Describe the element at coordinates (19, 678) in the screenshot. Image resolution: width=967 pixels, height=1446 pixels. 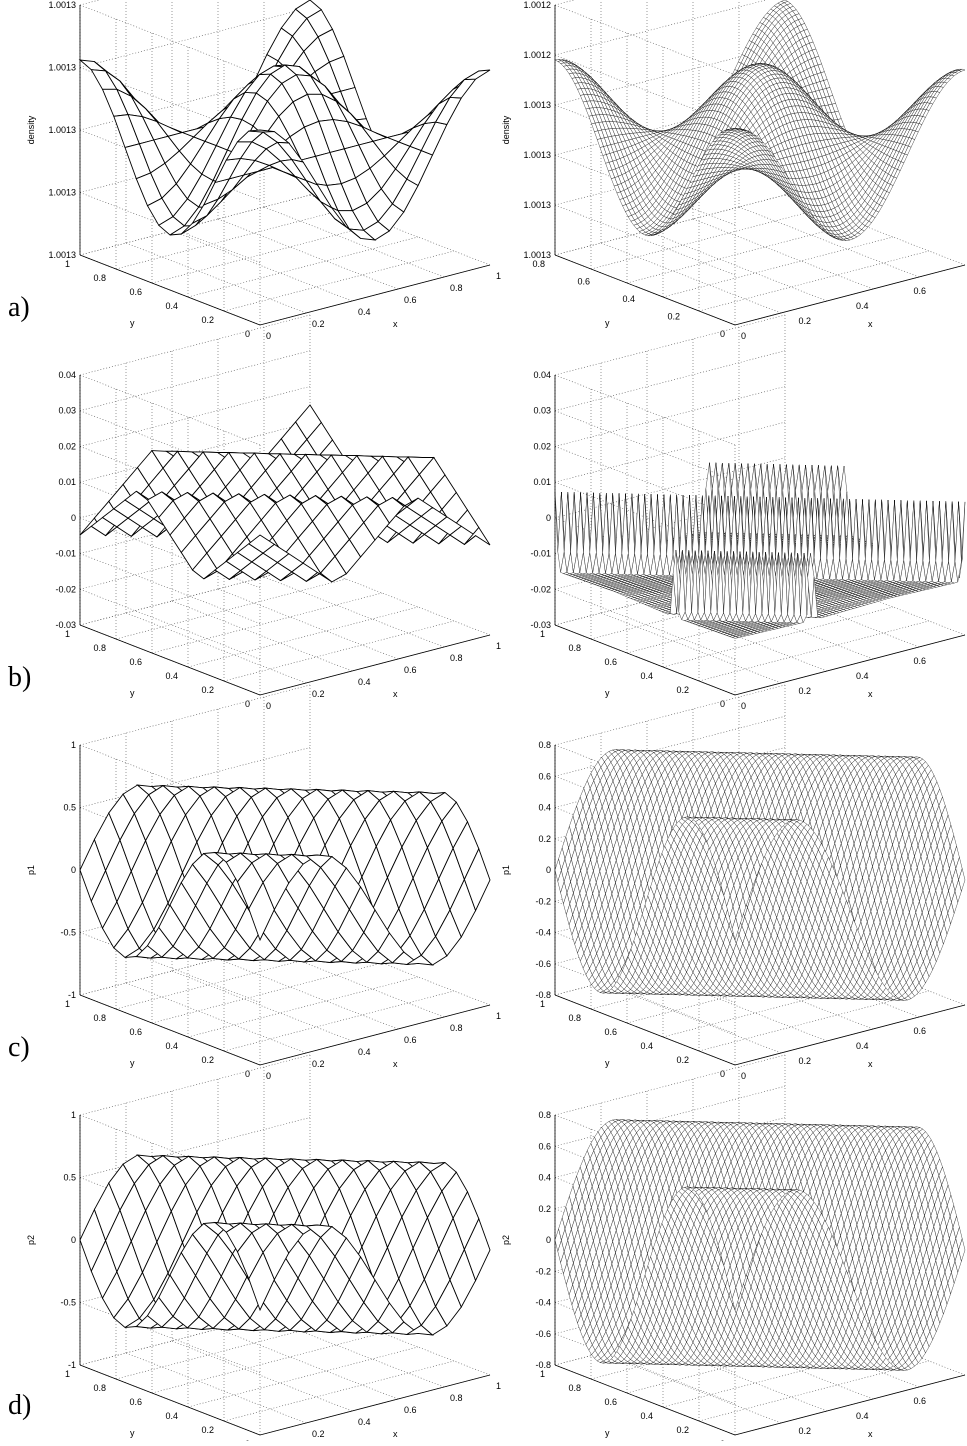
I see `panel-label-b: b)` at that location.